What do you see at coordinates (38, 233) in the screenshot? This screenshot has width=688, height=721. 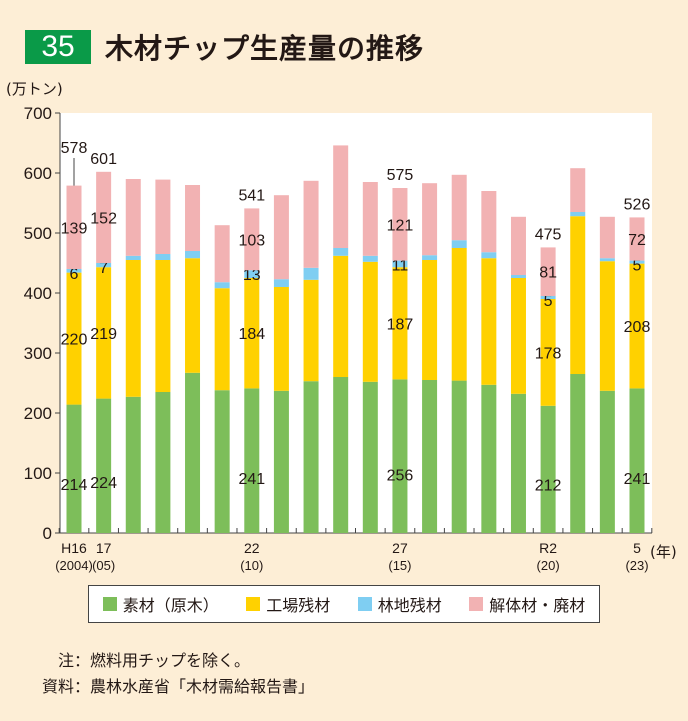 I see `y-tick-label: 500` at bounding box center [38, 233].